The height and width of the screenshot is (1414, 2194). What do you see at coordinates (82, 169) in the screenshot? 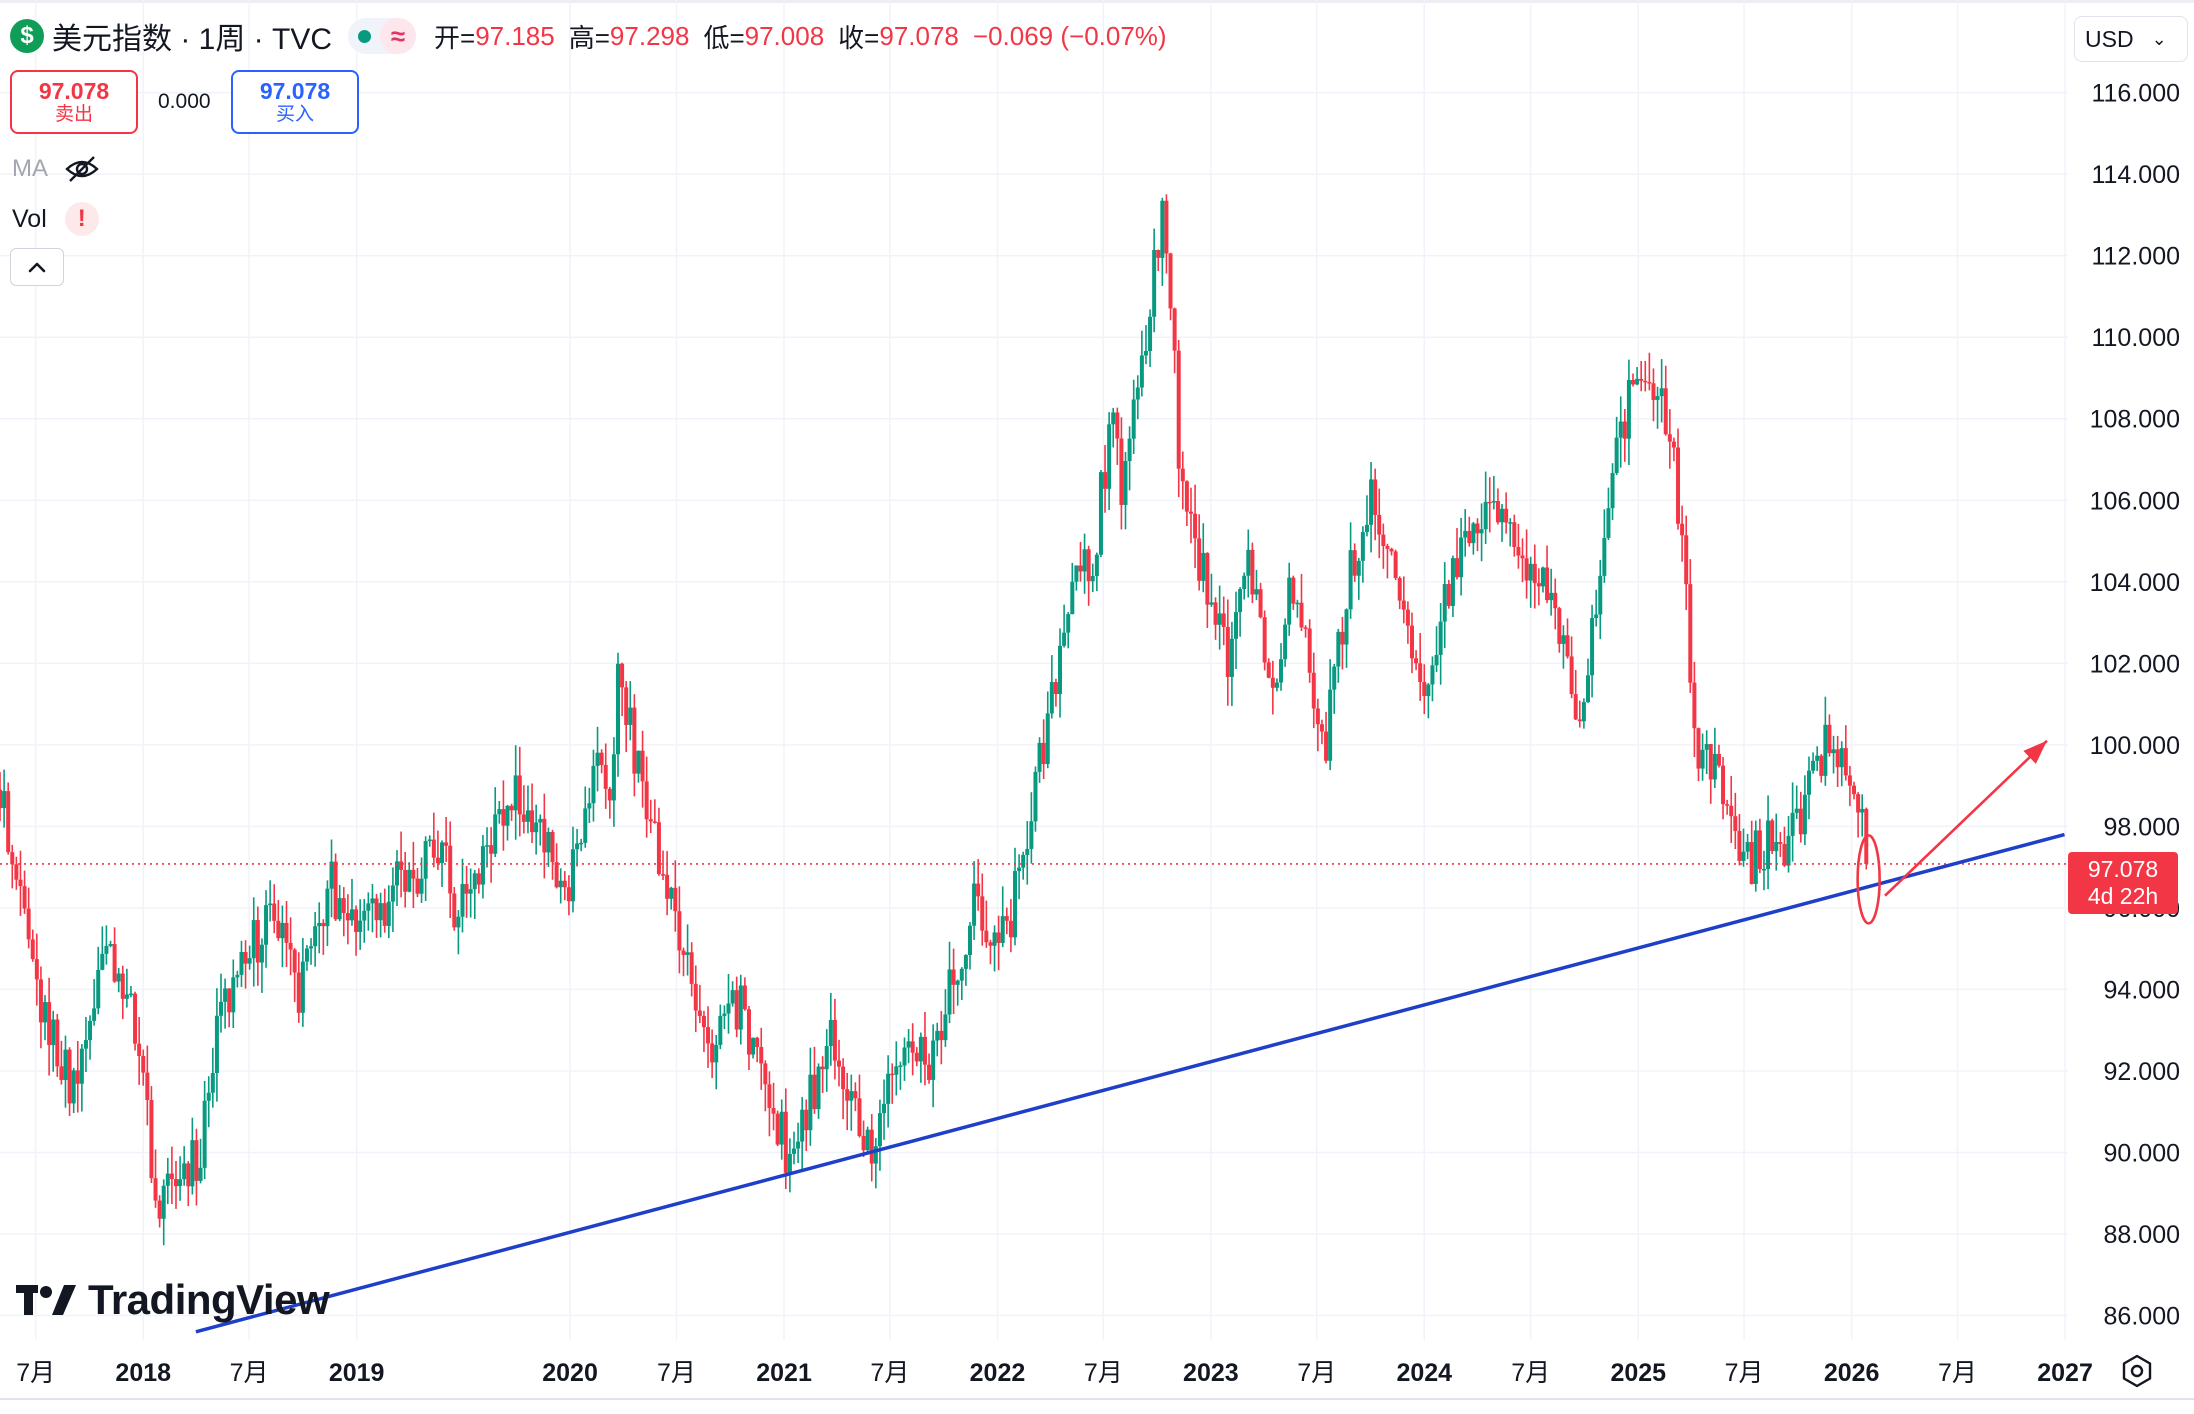
I see `eye-hidden-icon` at bounding box center [82, 169].